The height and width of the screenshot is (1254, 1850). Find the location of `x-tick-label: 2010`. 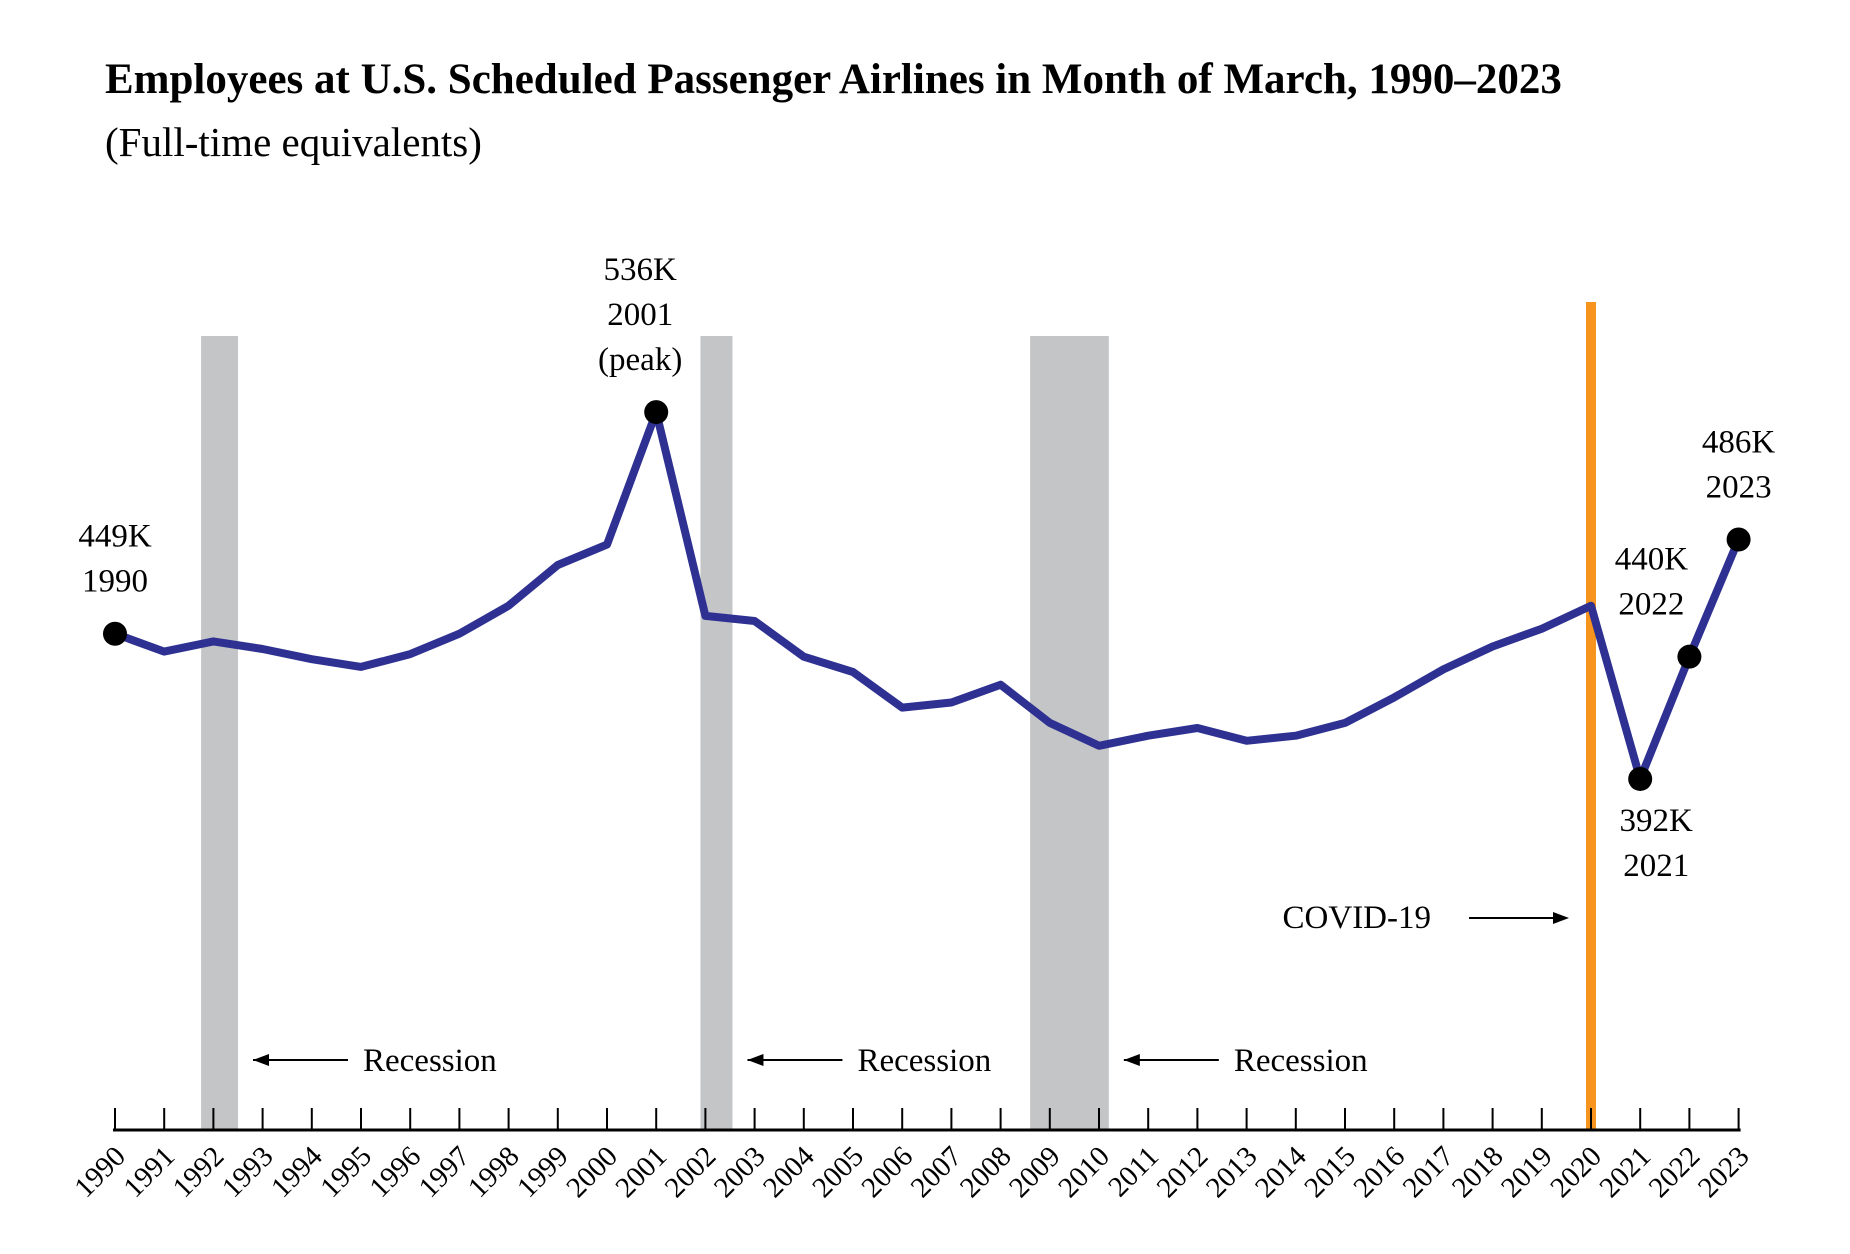

x-tick-label: 2010 is located at coordinates (1084, 1172).